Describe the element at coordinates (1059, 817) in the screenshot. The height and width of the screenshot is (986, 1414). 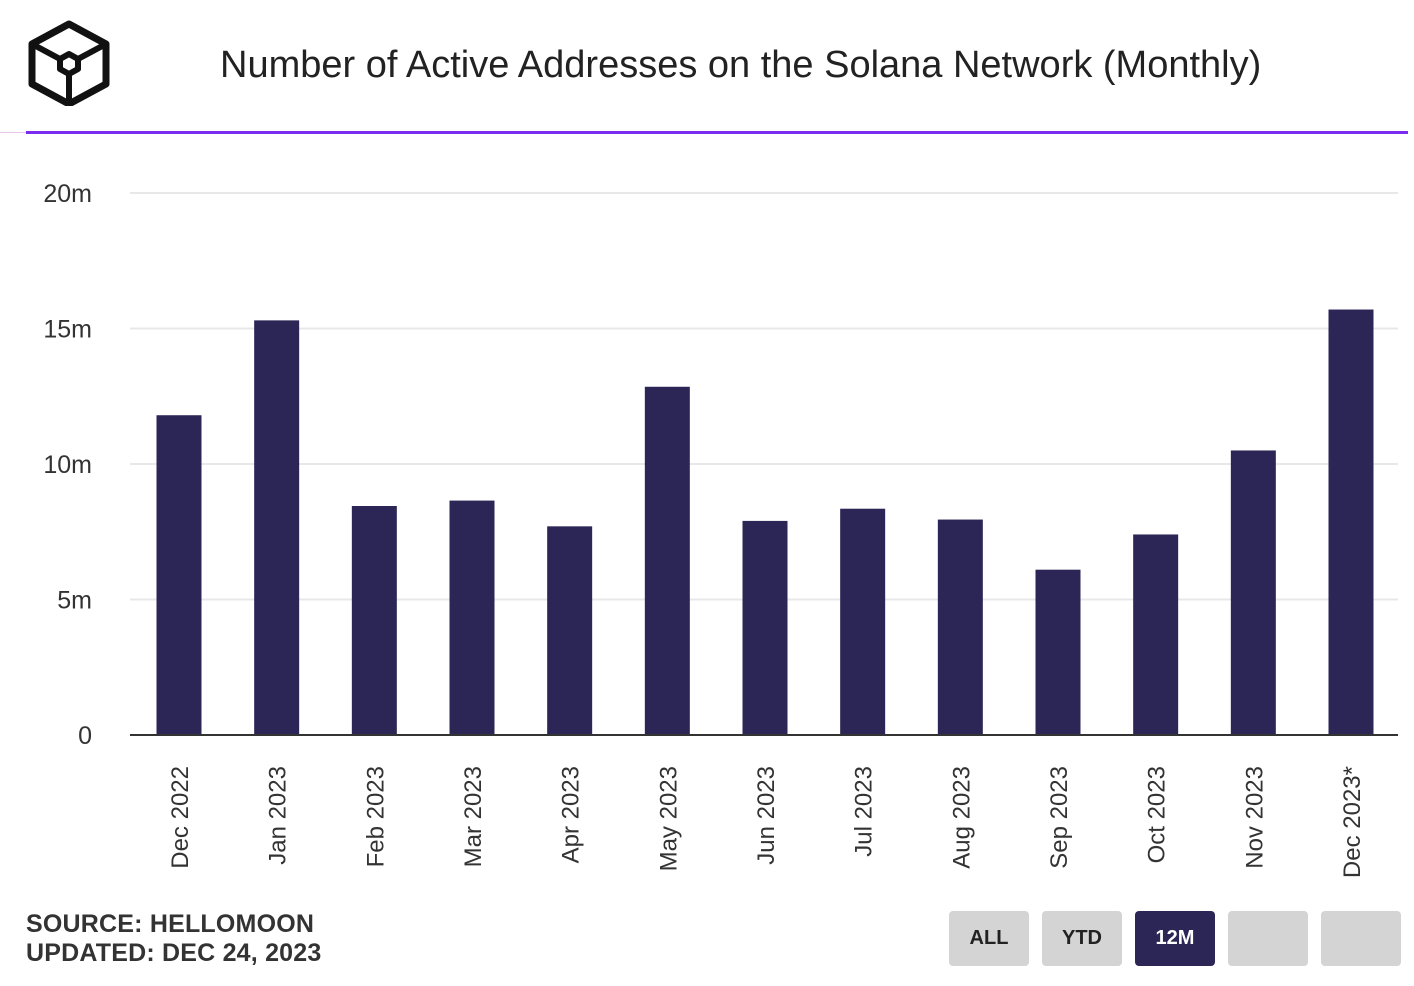
I see `x-tick-label: Sep 2023` at that location.